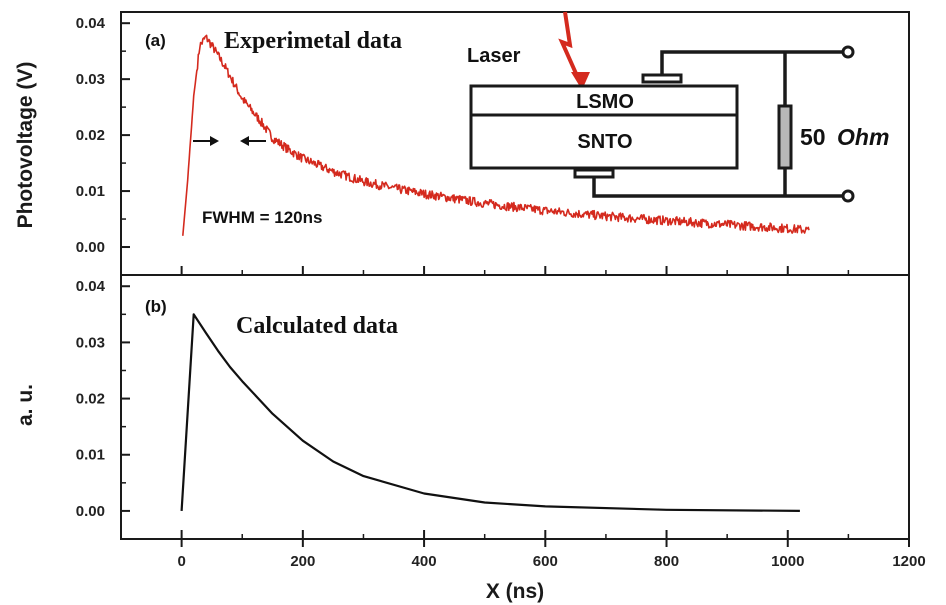  I want to click on laser-arrowhead-icon, so click(580, 81).